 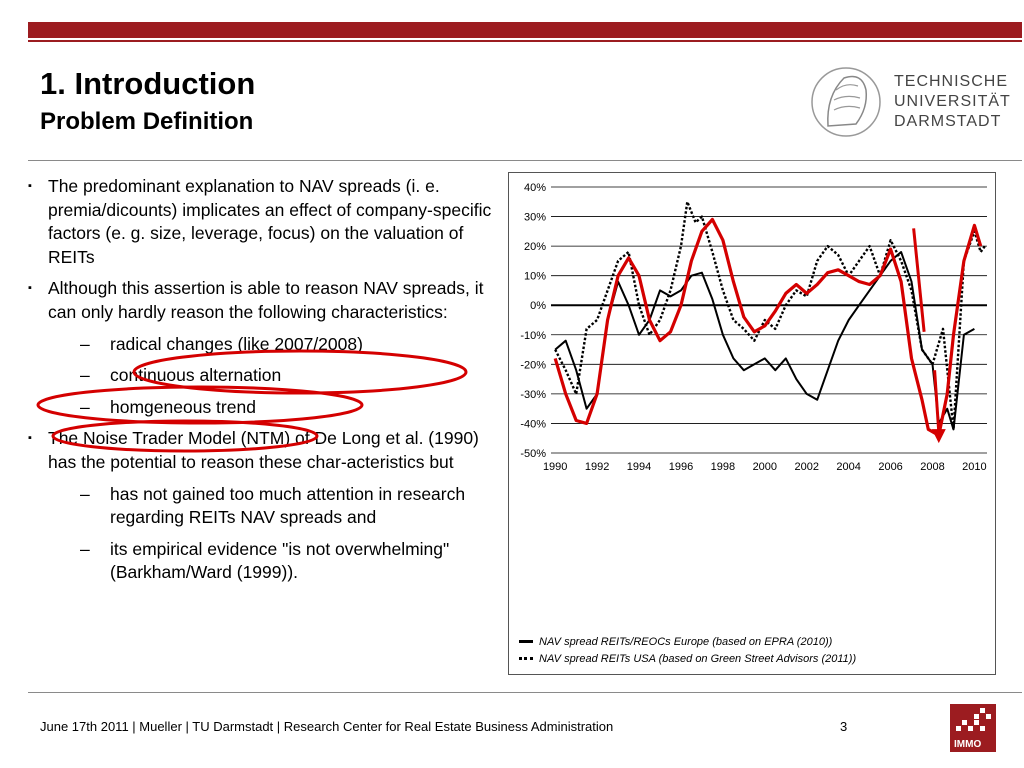 I want to click on immo-pixel-icon, so click(x=973, y=719).